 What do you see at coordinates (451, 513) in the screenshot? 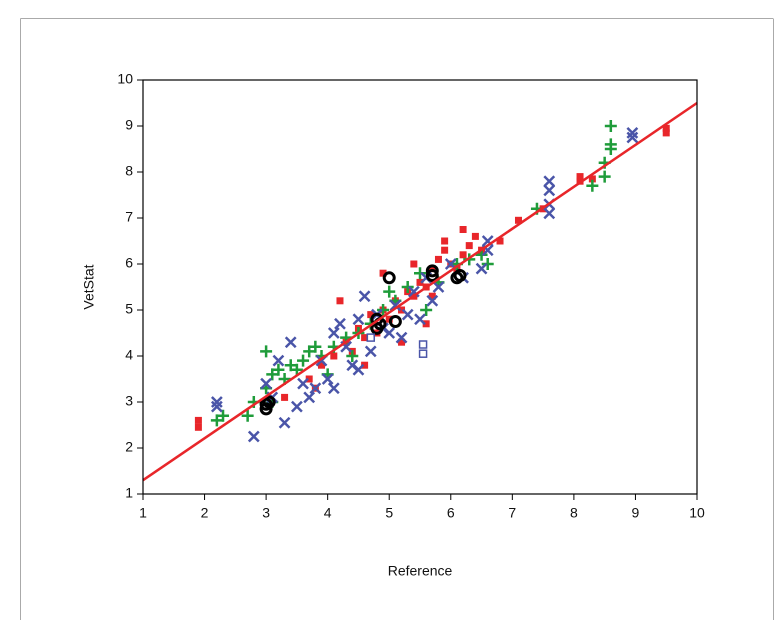
I see `x-tick-label: 6` at bounding box center [451, 513].